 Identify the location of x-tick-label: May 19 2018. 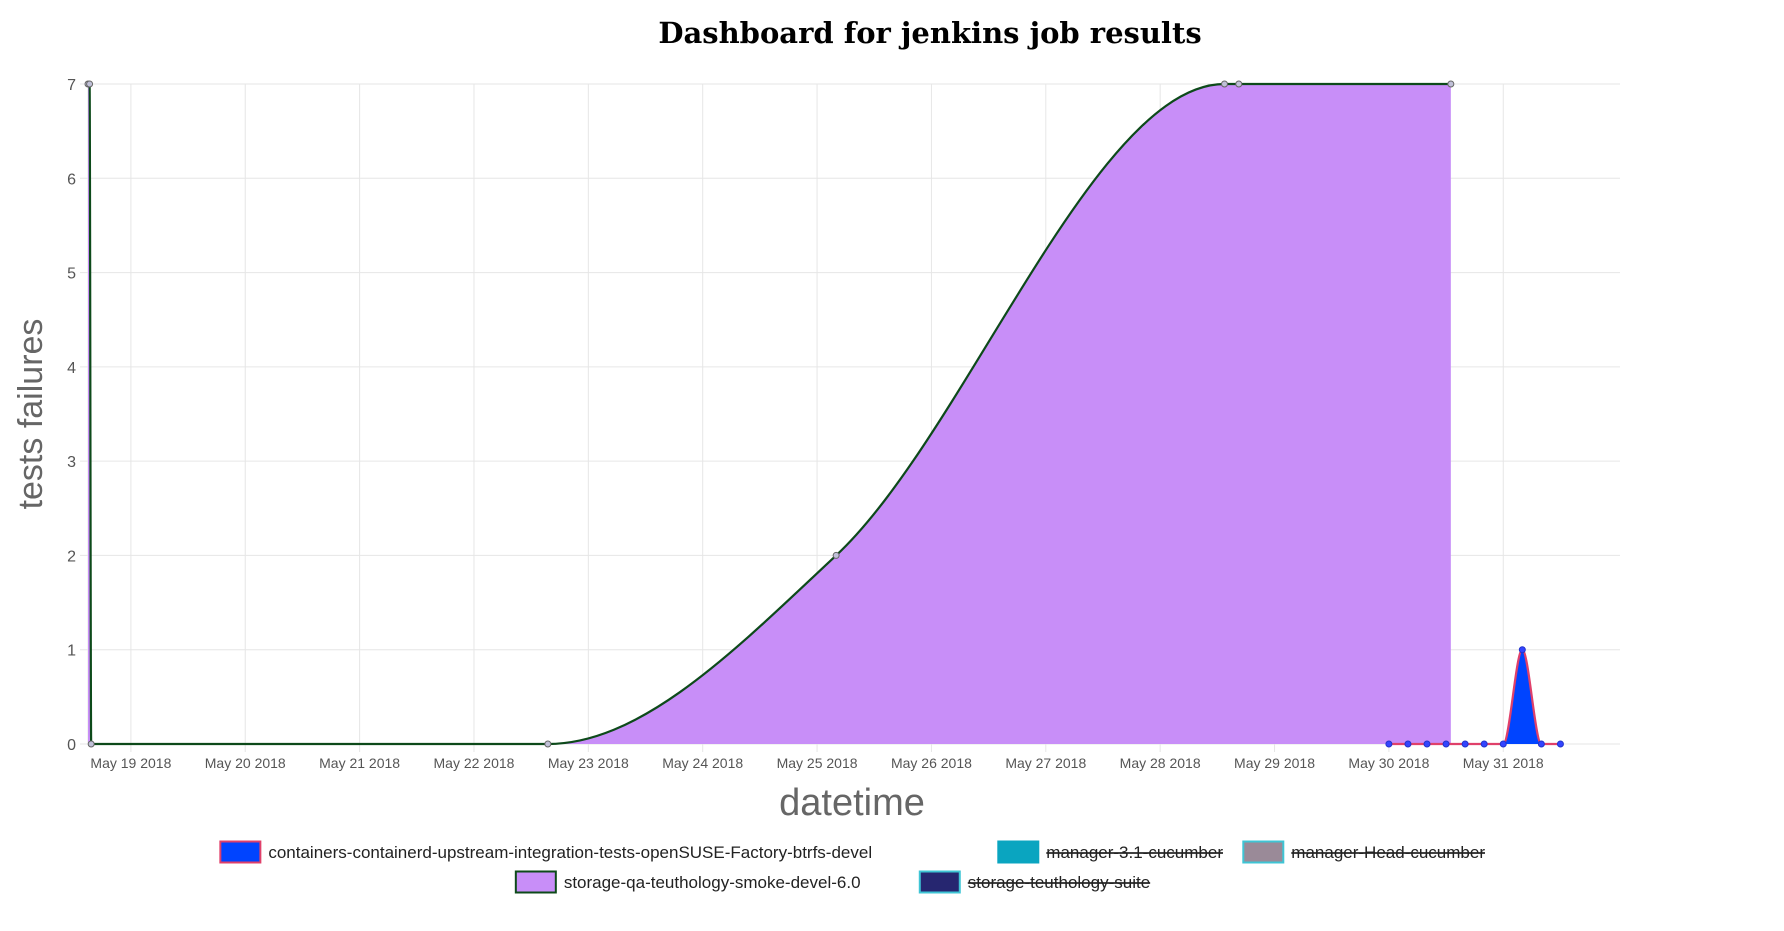
(130, 763).